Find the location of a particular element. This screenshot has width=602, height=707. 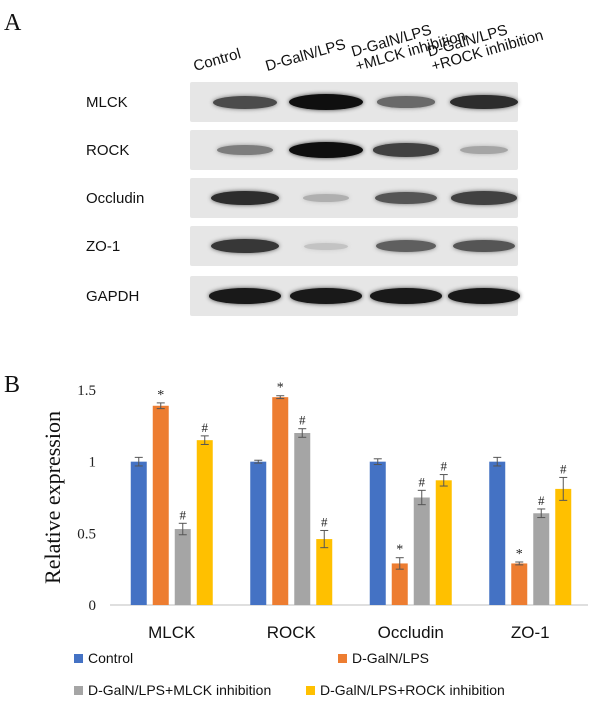

legend-item: D-GalN/LPS is located at coordinates (383, 658).